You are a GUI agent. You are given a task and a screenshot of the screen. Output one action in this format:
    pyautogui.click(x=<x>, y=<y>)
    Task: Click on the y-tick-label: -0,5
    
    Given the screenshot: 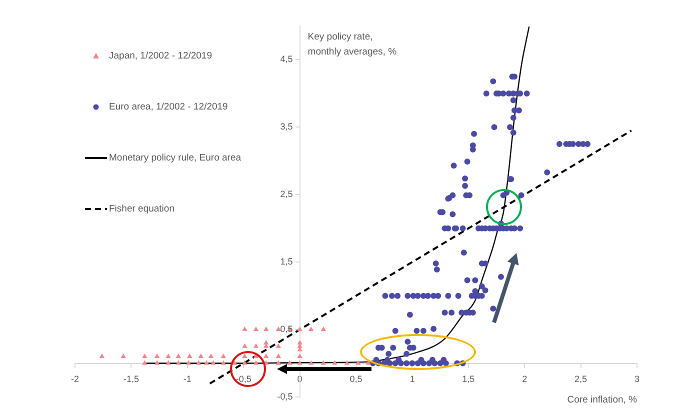 What is the action you would take?
    pyautogui.click(x=285, y=396)
    